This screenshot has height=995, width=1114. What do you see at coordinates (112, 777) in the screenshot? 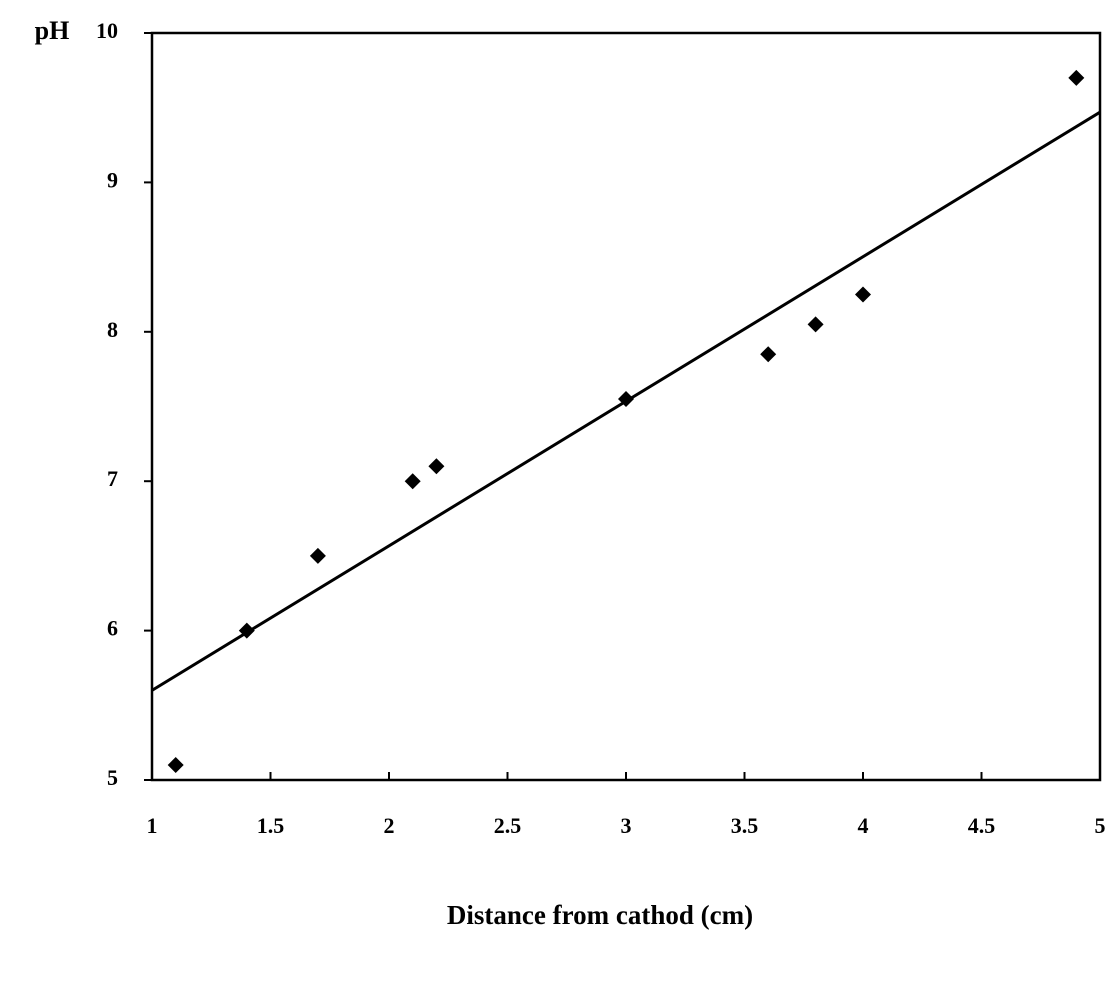
I see `y-tick-label: 5` at bounding box center [112, 777].